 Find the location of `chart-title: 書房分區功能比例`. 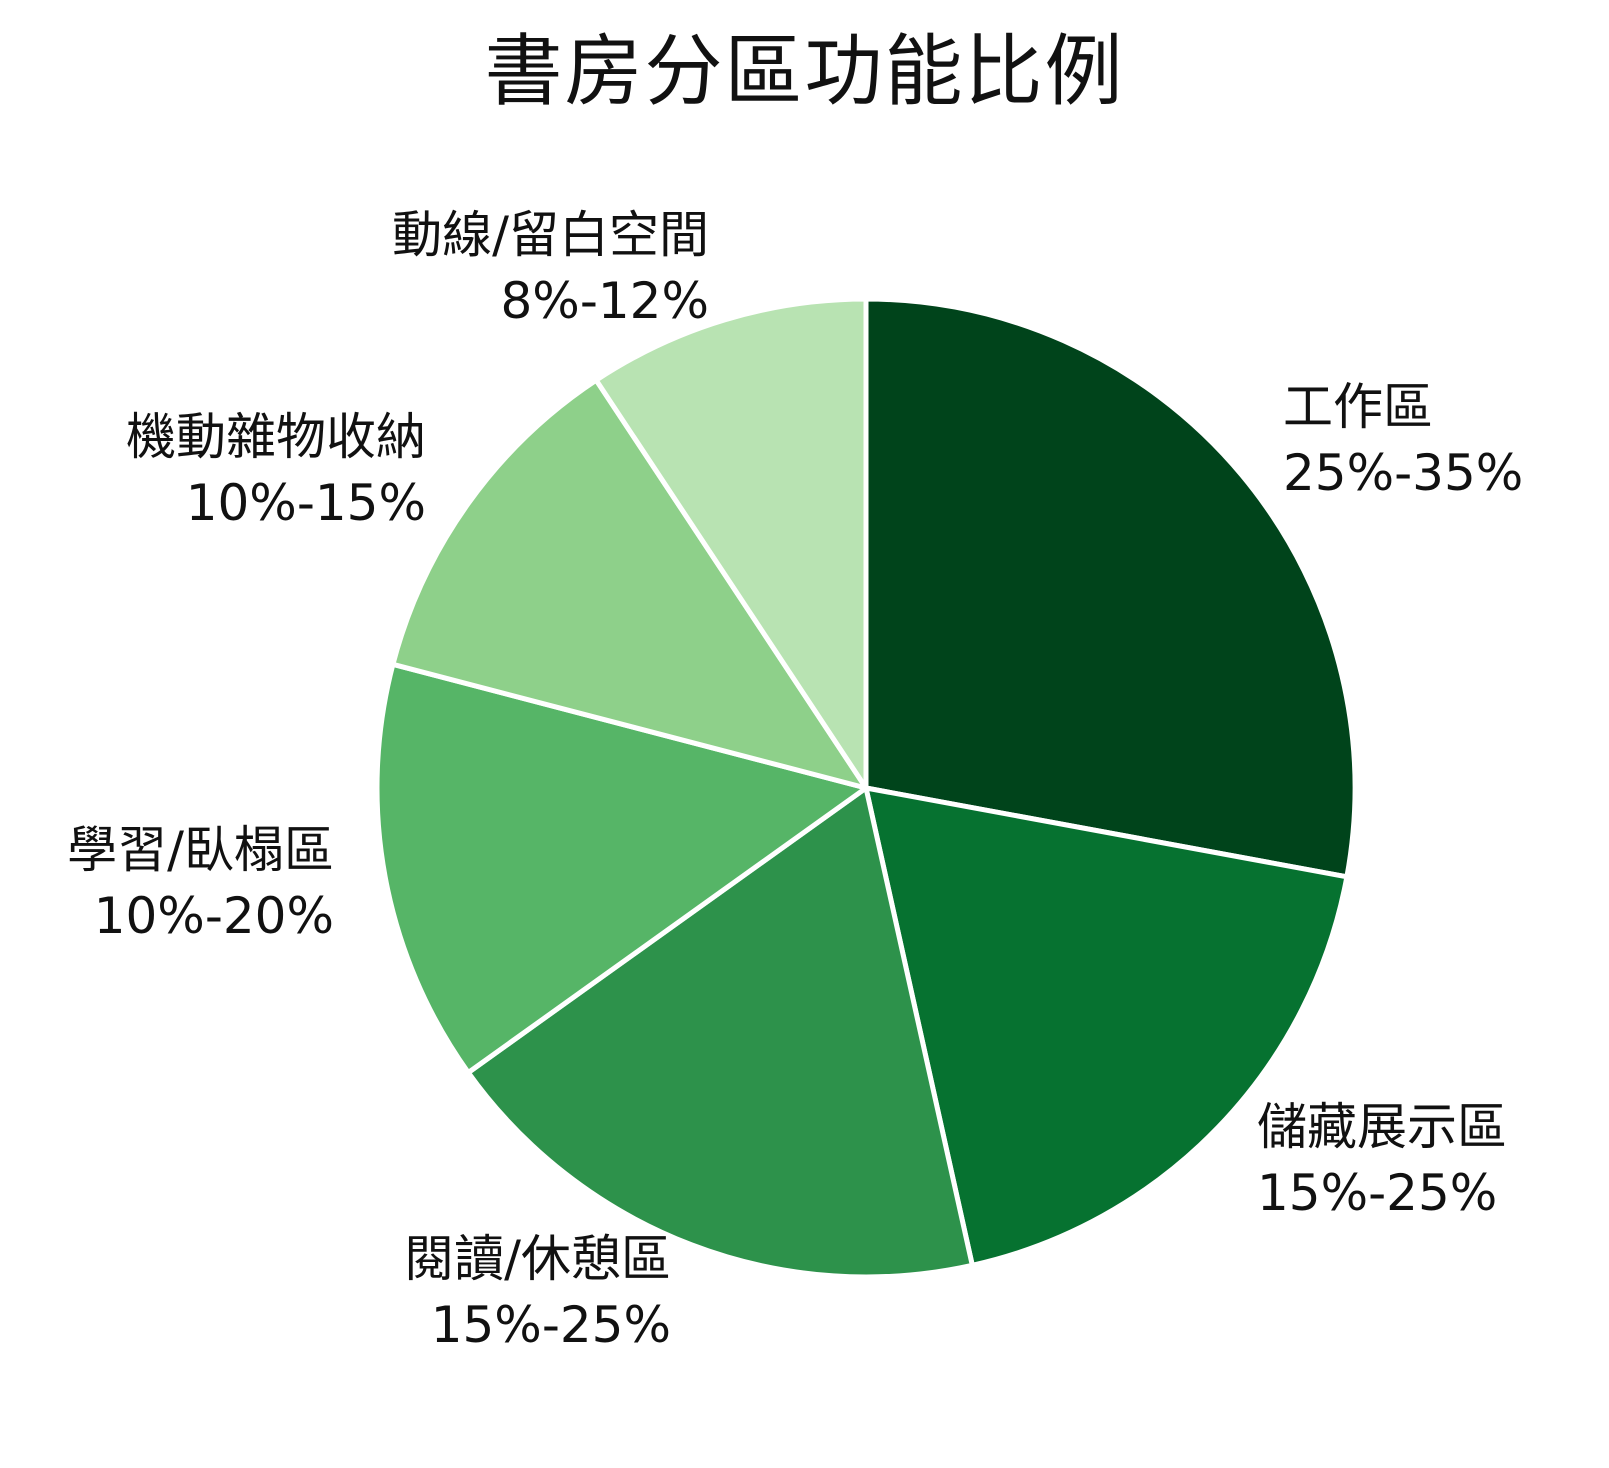

chart-title: 書房分區功能比例 is located at coordinates (804, 72).